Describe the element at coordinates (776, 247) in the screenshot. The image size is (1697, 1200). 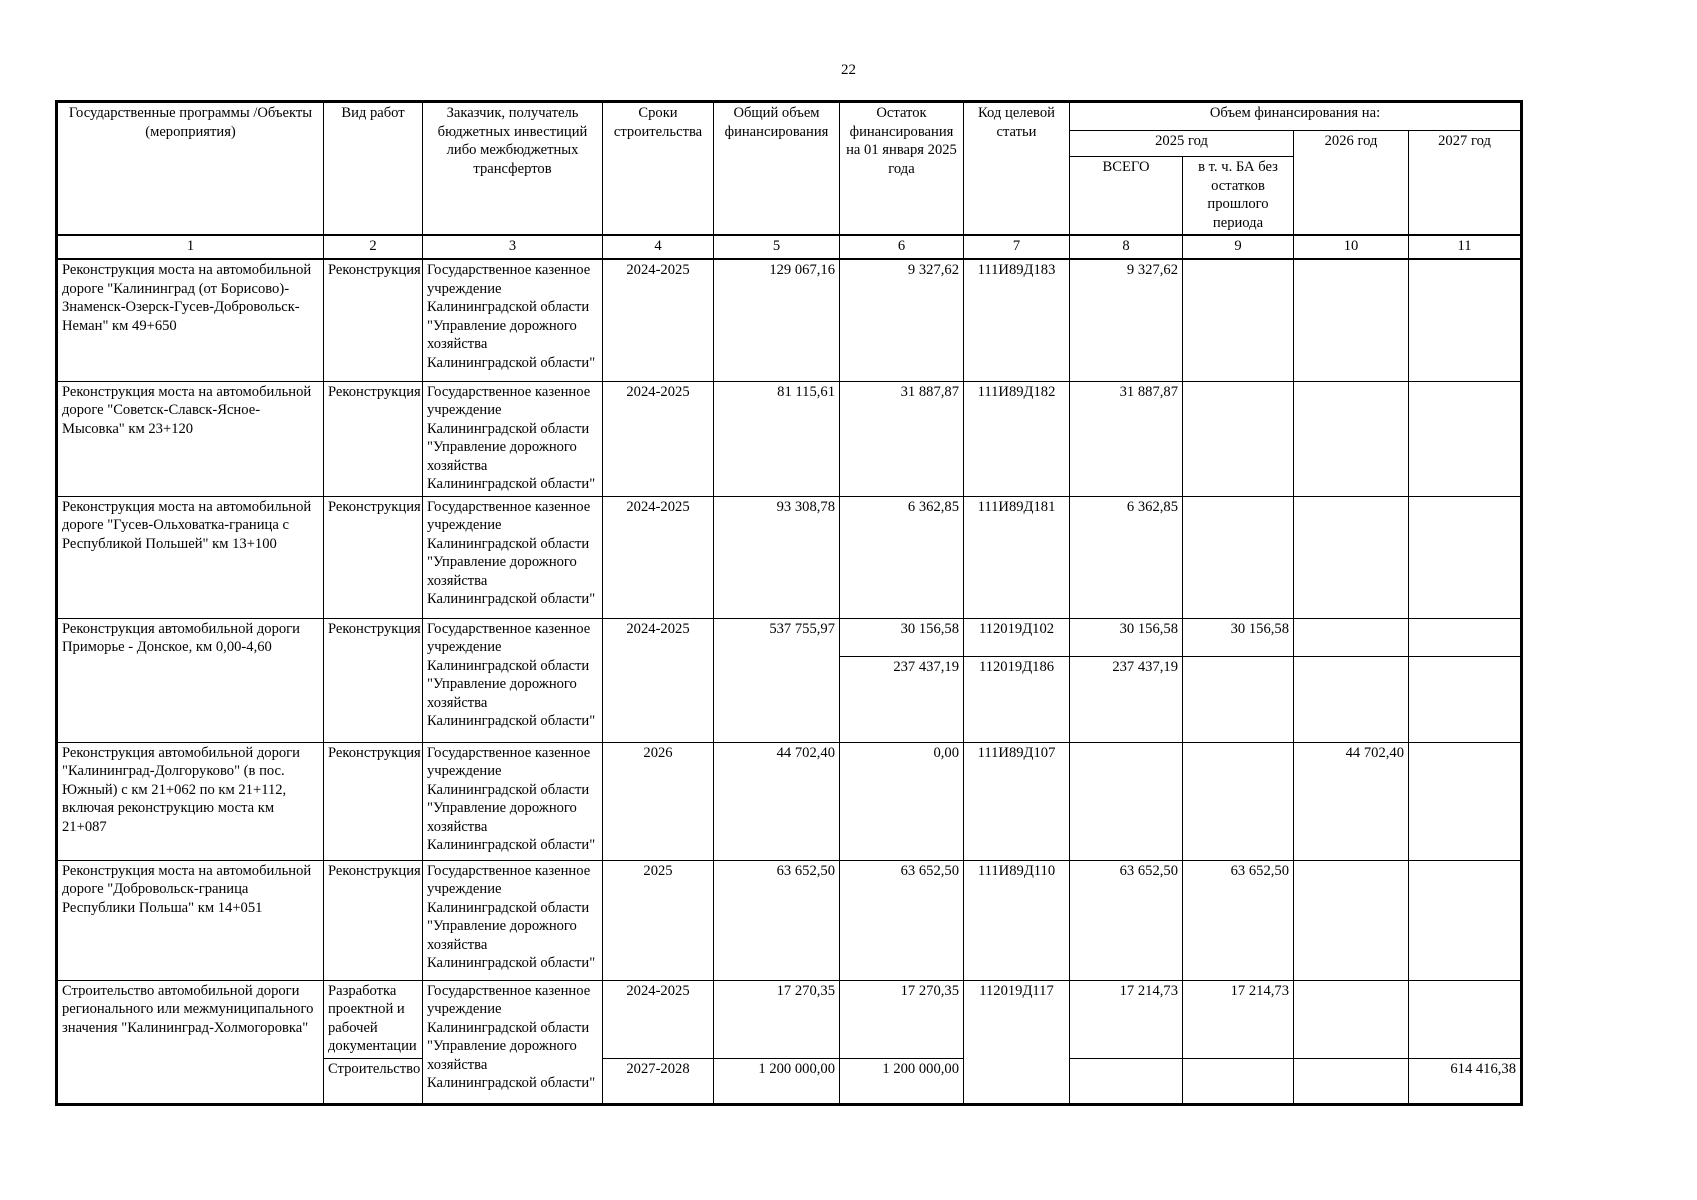
I see `column-number: 5` at that location.